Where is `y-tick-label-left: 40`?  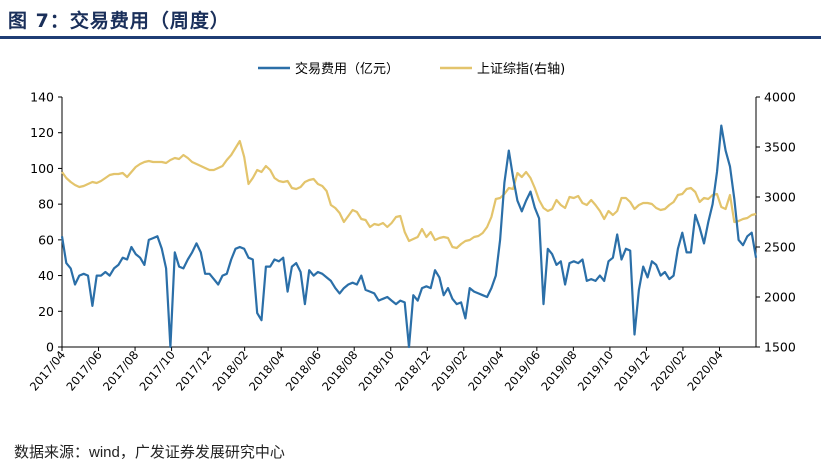 y-tick-label-left: 40 is located at coordinates (46, 275).